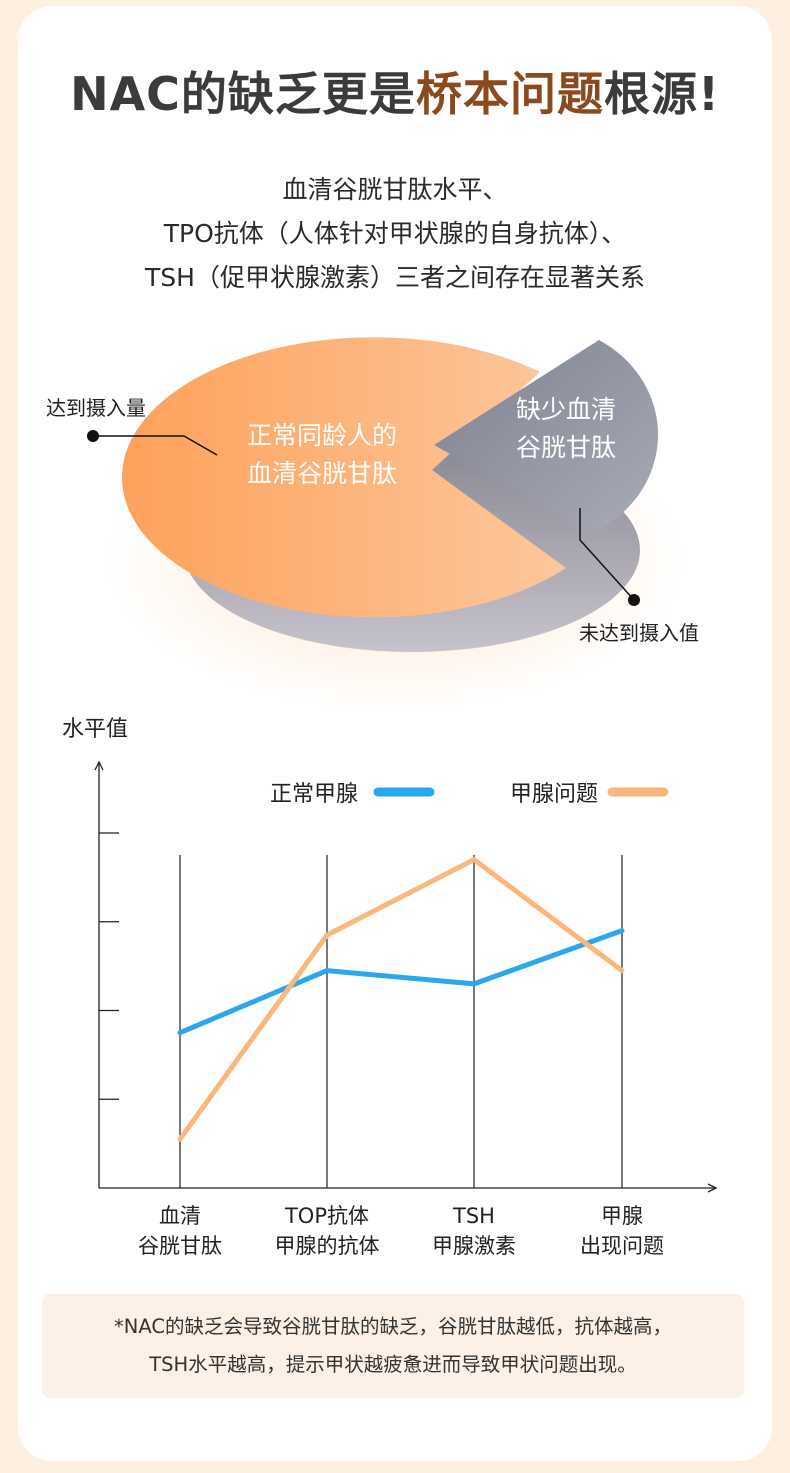 This screenshot has height=1473, width=790. Describe the element at coordinates (395, 189) in the screenshot. I see `subtitle-line1: 血清谷胱甘肽水平、` at that location.